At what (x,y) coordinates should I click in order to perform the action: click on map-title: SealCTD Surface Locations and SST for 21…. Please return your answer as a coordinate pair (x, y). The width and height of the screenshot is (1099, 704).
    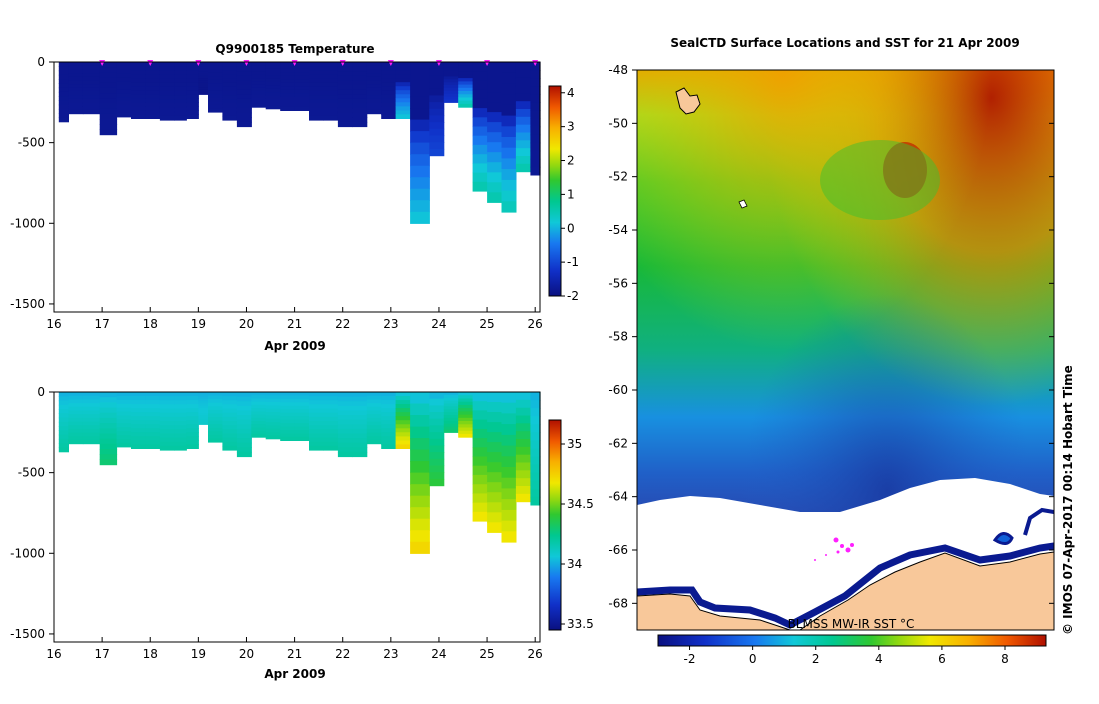
    Looking at the image, I should click on (844, 43).